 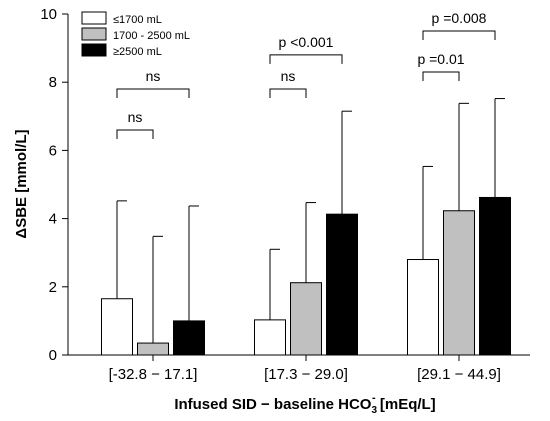 What do you see at coordinates (459, 18) in the screenshot?
I see `significance-label: p =0.008` at bounding box center [459, 18].